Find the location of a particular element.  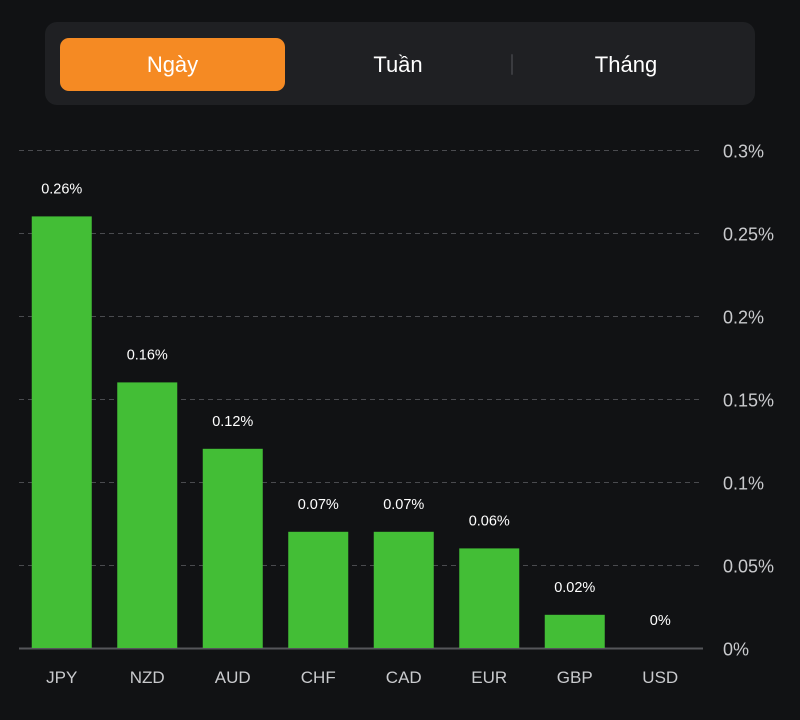

y-tick-label: 0.15% is located at coordinates (748, 401).